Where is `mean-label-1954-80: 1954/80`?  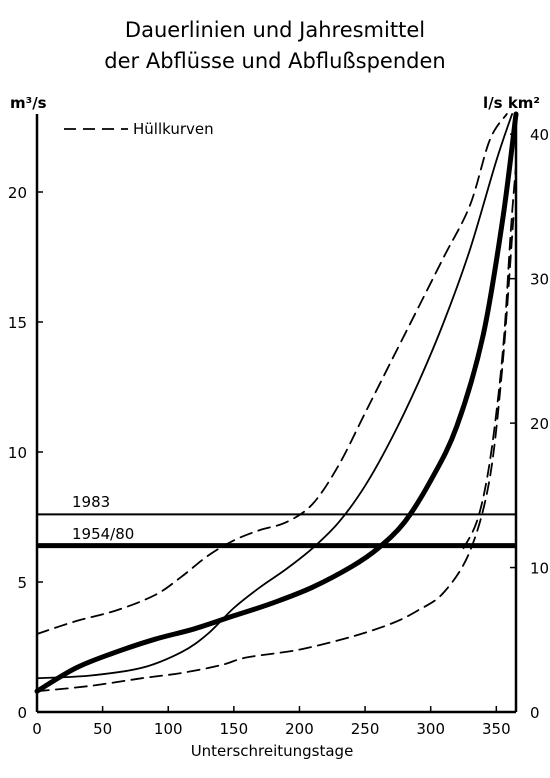
mean-label-1954-80: 1954/80 is located at coordinates (103, 534).